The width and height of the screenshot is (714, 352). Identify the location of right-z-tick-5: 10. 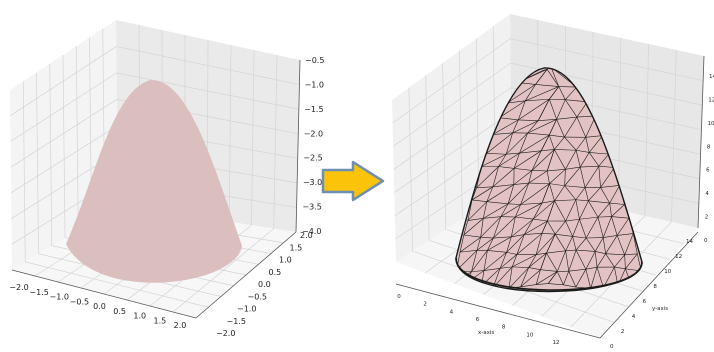
(711, 124).